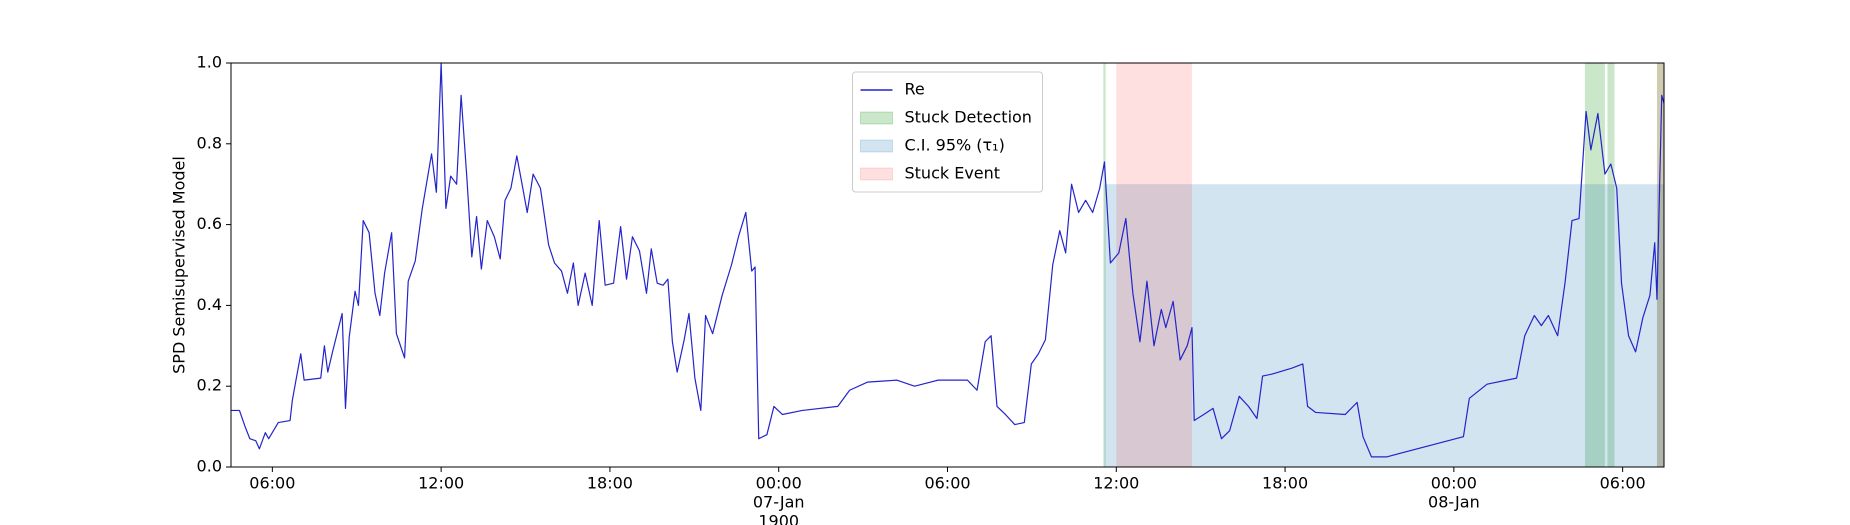  What do you see at coordinates (915, 89) in the screenshot?
I see `legend-label: Re` at bounding box center [915, 89].